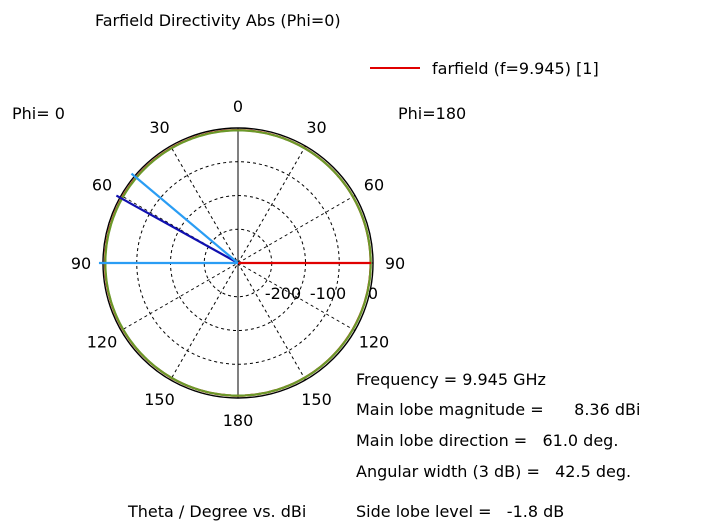 This screenshot has height=526, width=706. Describe the element at coordinates (238, 420) in the screenshot. I see `angle-tick-label: 180` at that location.